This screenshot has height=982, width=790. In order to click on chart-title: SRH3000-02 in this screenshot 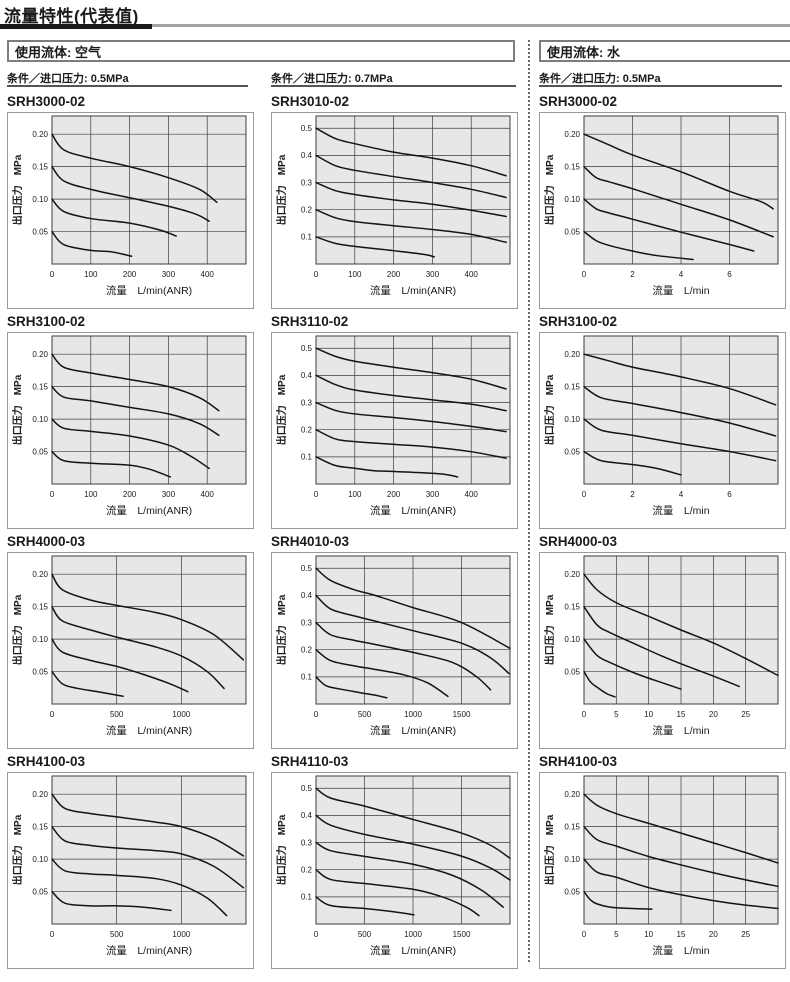, I will do `click(578, 101)`.